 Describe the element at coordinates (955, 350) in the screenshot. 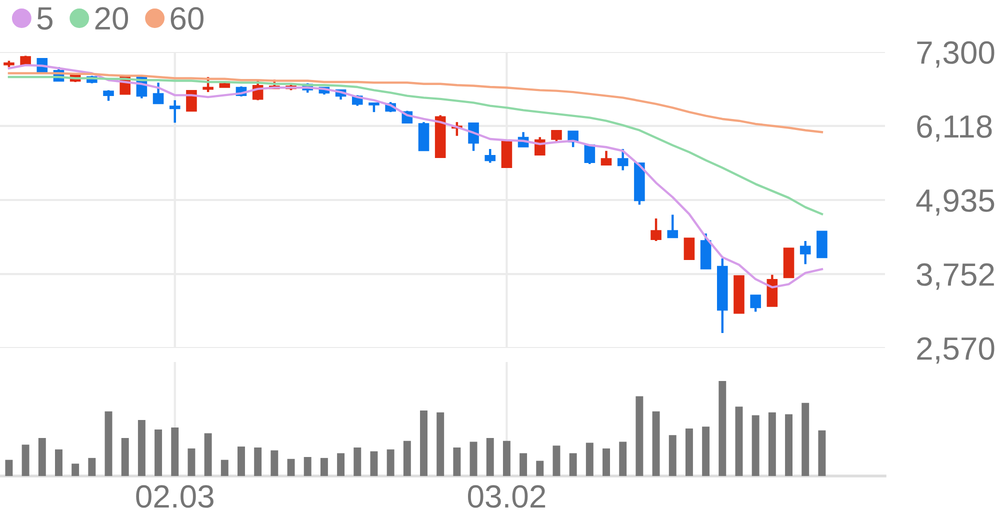

I see `y-tick-label: 2,570` at that location.